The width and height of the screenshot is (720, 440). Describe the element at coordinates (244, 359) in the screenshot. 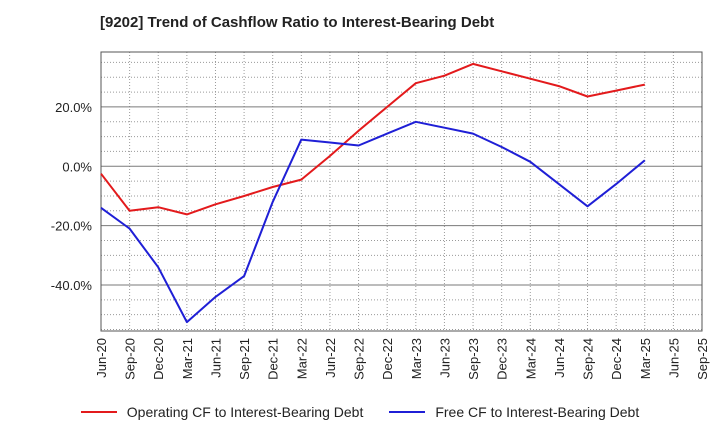

I see `x-tick-label: Sep-21` at that location.